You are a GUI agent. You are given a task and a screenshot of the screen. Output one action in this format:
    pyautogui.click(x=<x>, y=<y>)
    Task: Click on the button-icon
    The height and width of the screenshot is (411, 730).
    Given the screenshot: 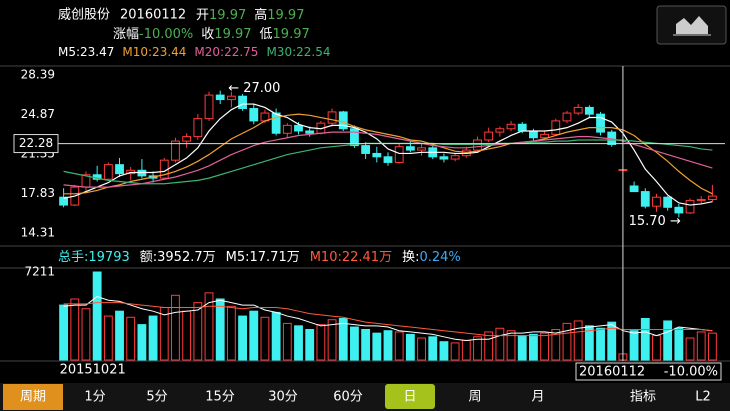 What is the action you would take?
    pyautogui.click(x=692, y=25)
    